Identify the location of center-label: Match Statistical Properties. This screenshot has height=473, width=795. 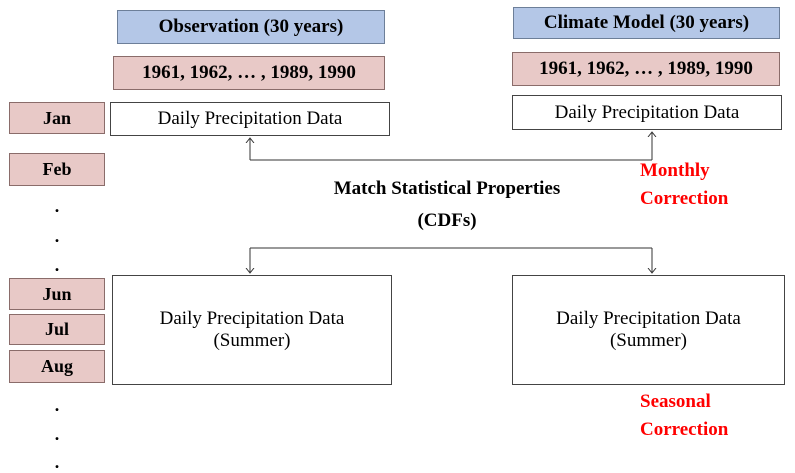
(447, 188).